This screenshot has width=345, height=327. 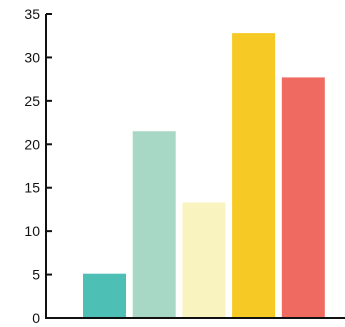 What do you see at coordinates (32, 57) in the screenshot?
I see `y-tick-label: 30` at bounding box center [32, 57].